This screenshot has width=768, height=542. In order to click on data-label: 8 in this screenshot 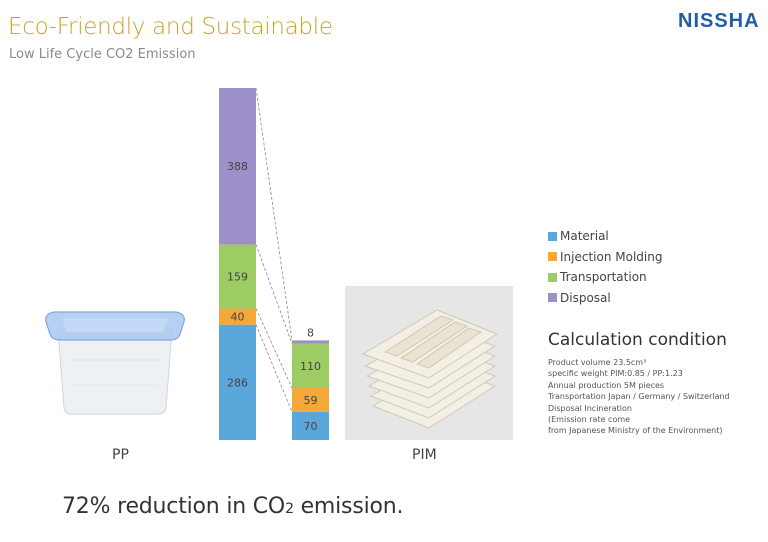, I will do `click(310, 332)`.